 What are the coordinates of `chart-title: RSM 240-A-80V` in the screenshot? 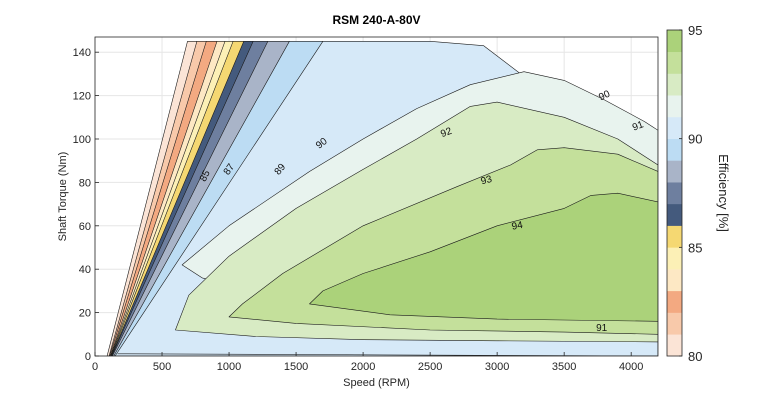 It's located at (376, 20).